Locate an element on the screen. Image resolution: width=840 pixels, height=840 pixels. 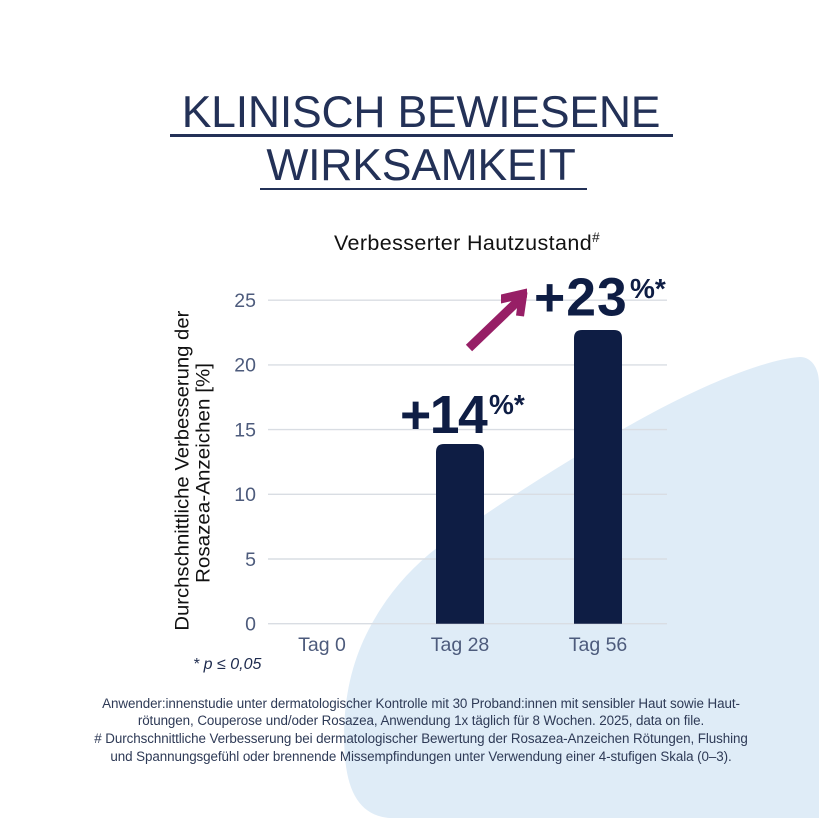
svg-text: +23 is located at coordinates (581, 298).